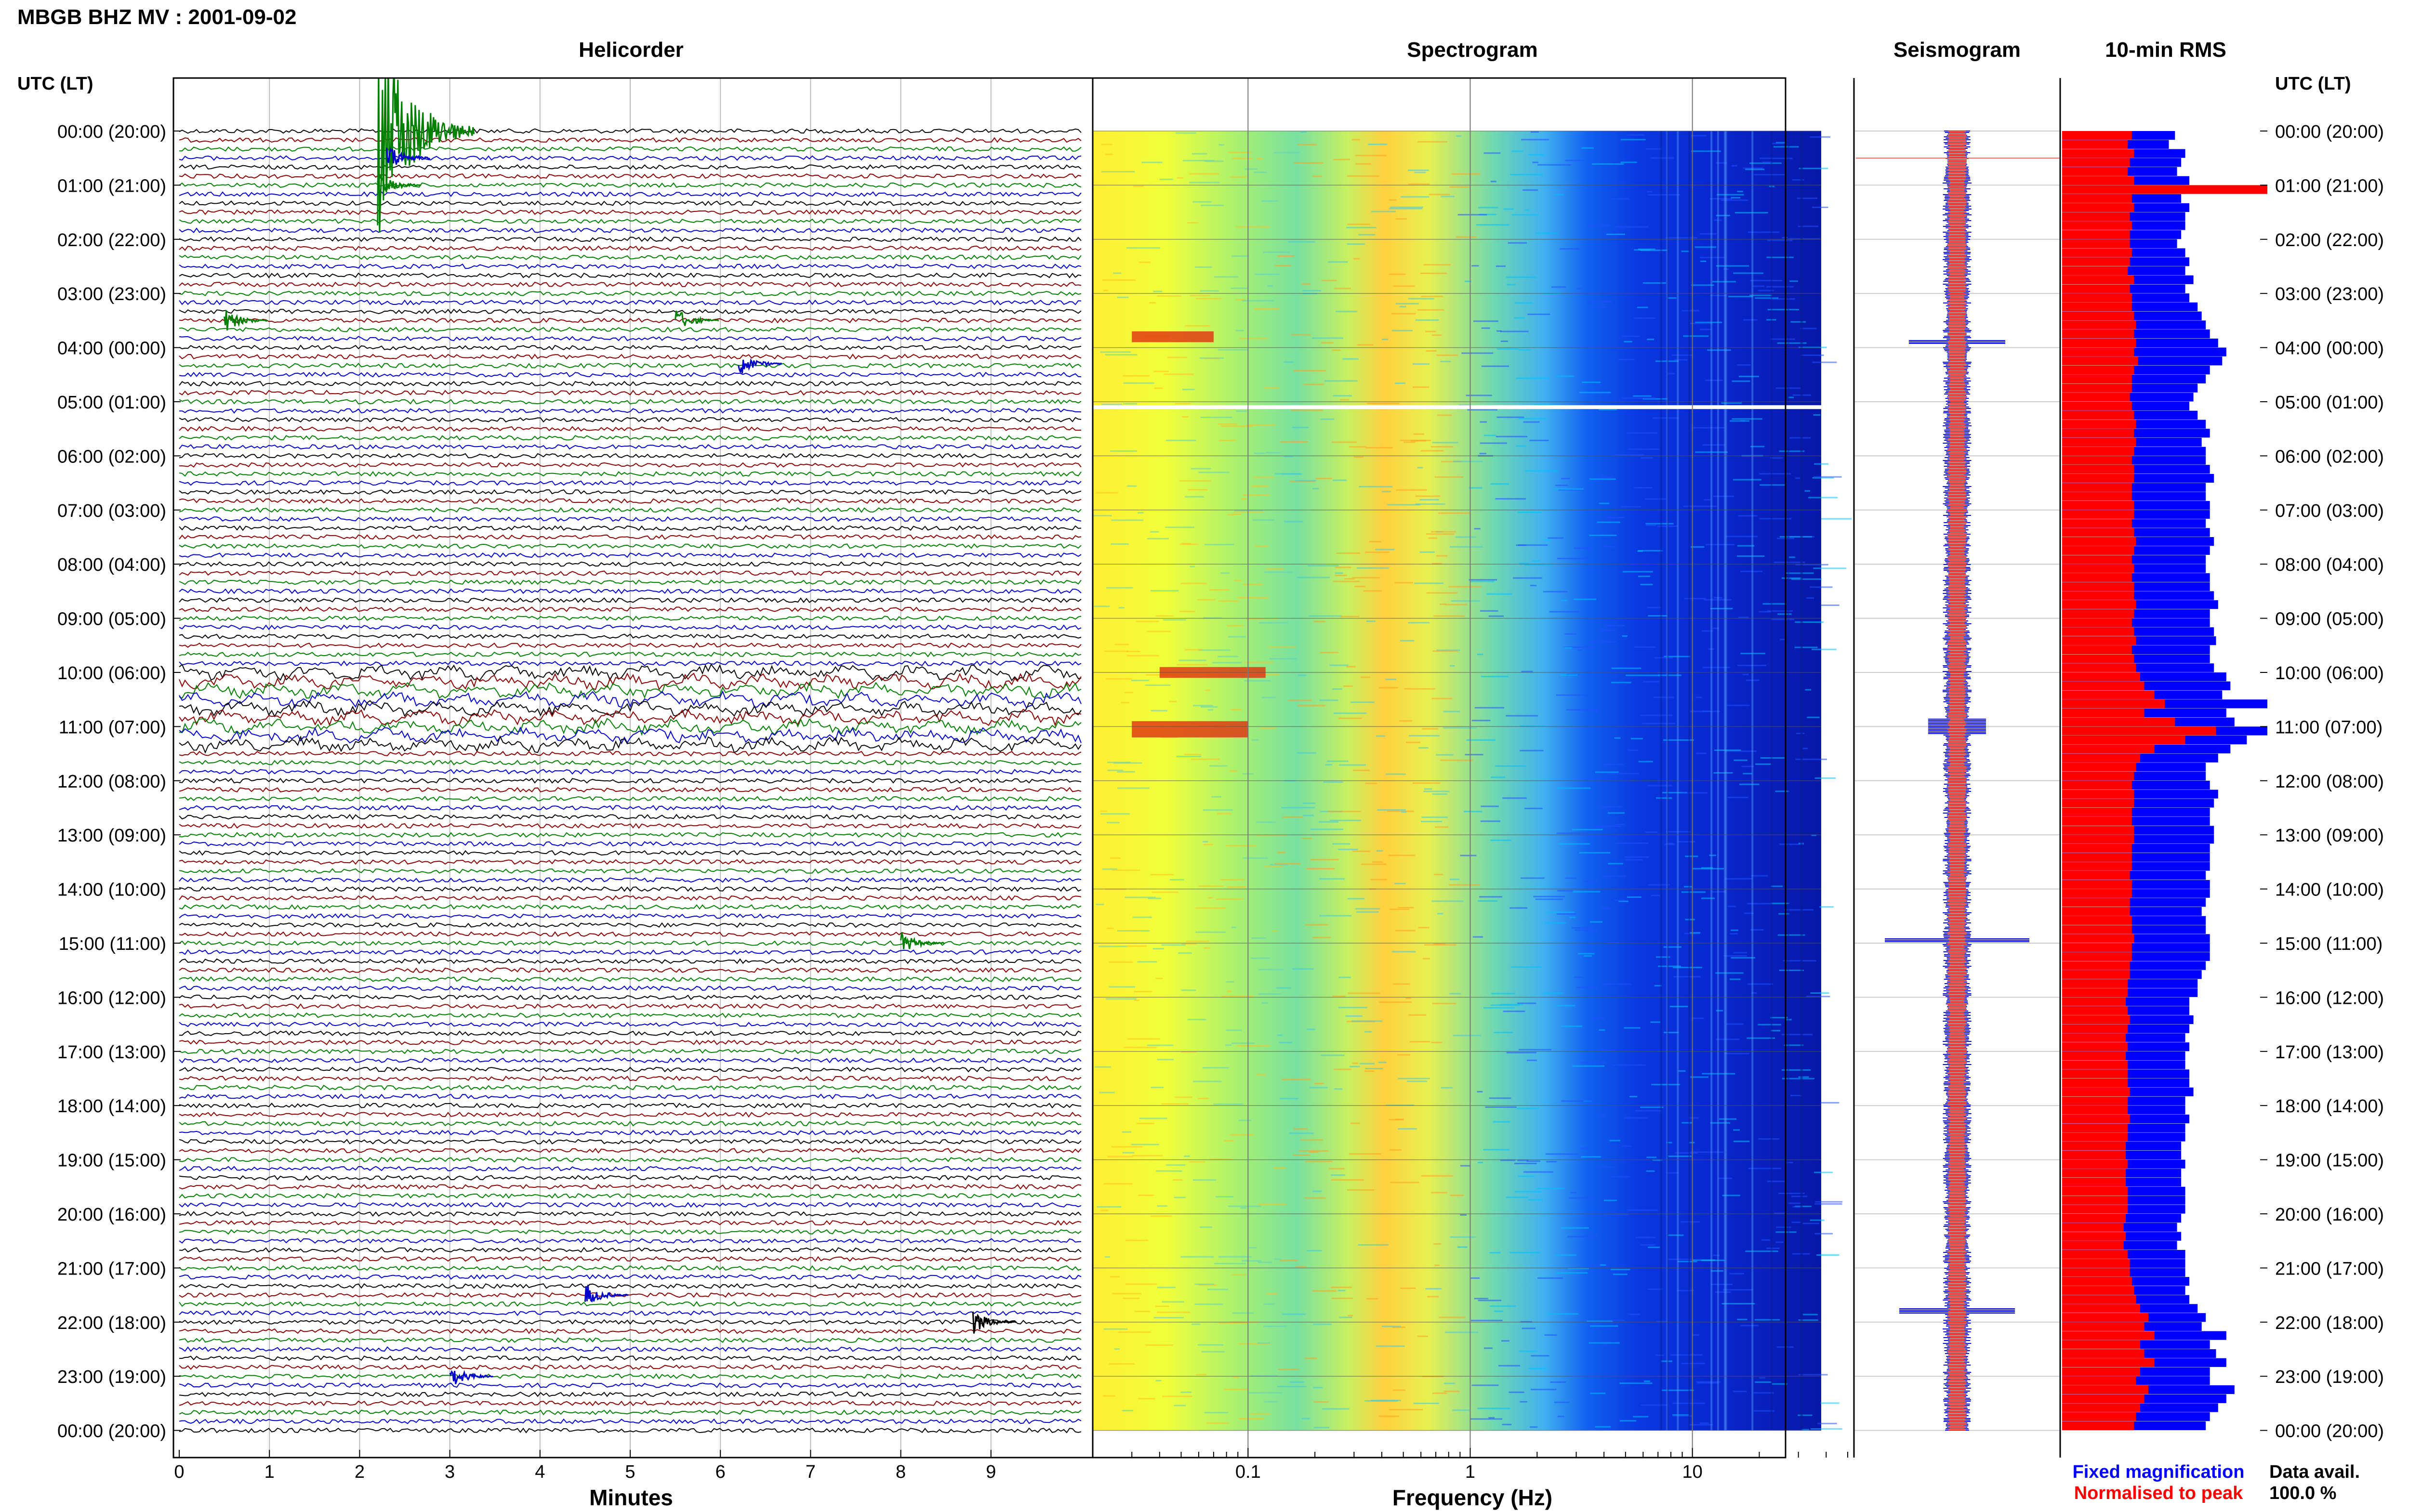 The image size is (2409, 1512). Describe the element at coordinates (2329, 457) in the screenshot. I see `hour-label-right: 06:00 (02:00)` at that location.